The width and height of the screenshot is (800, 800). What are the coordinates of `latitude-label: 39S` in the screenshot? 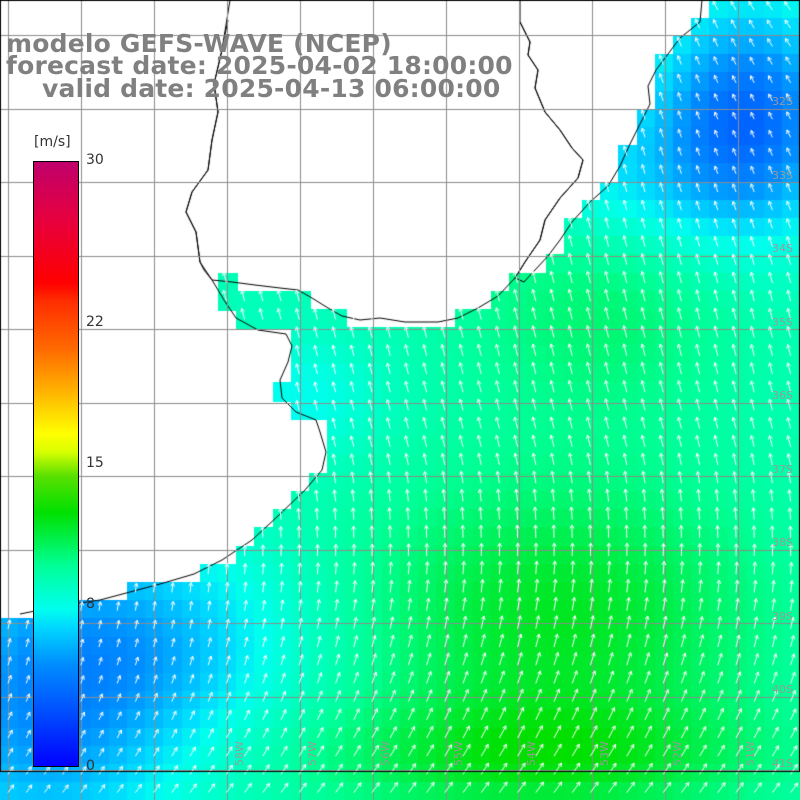 It's located at (782, 616).